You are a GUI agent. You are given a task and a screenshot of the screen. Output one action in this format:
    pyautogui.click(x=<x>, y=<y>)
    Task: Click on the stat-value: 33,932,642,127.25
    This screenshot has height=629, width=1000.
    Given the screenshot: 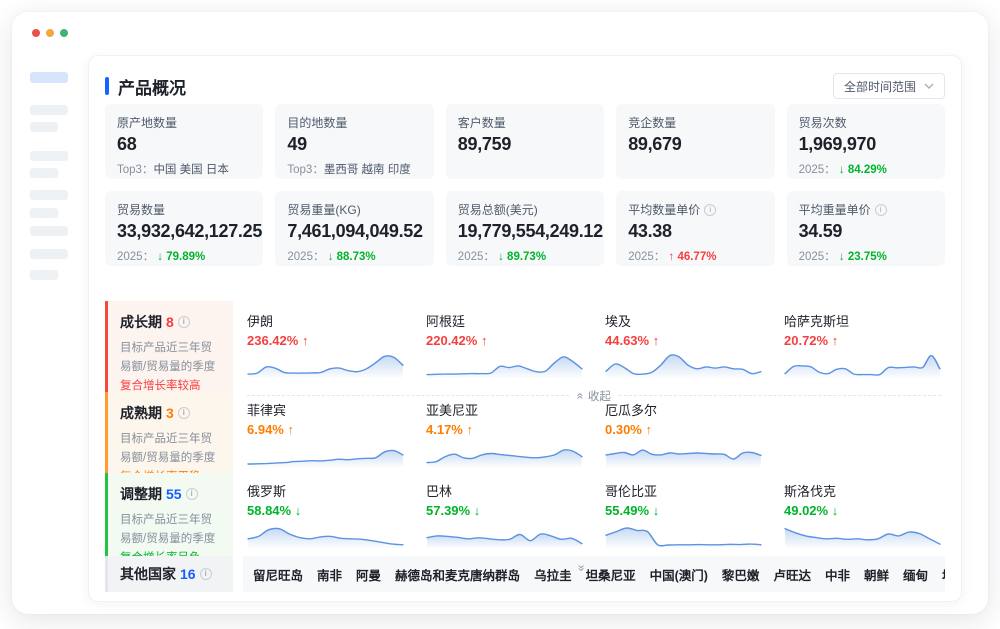 What is the action you would take?
    pyautogui.click(x=190, y=231)
    